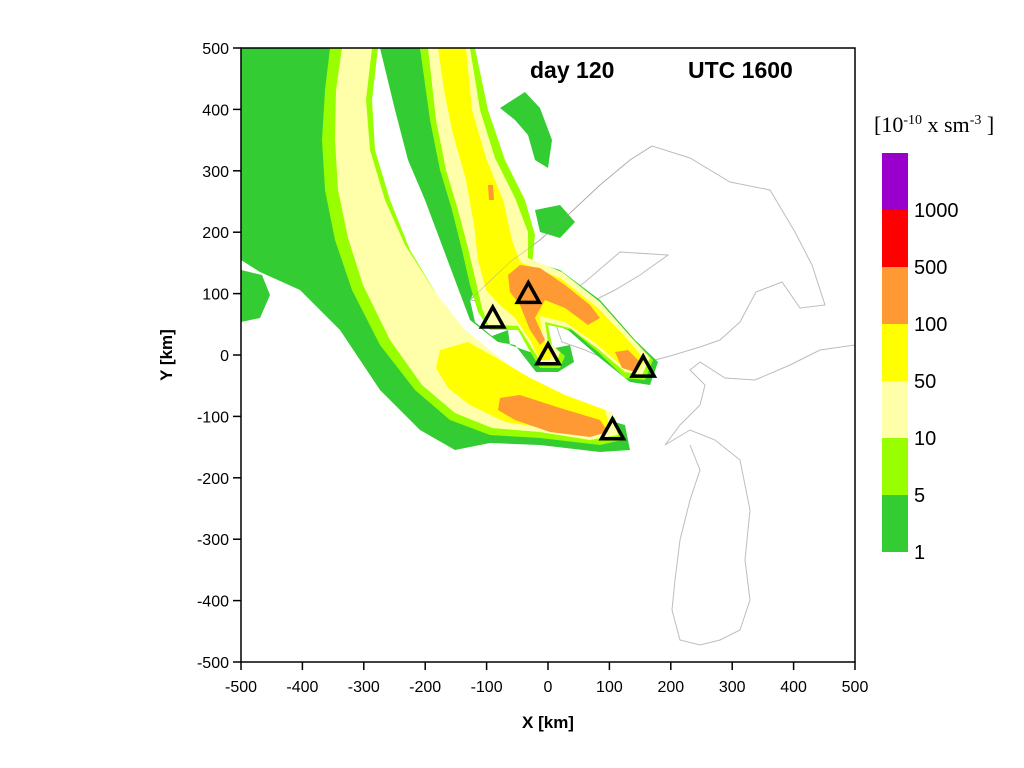 This screenshot has height=768, width=1024. Describe the element at coordinates (215, 49) in the screenshot. I see `y-tick-label: 500` at that location.